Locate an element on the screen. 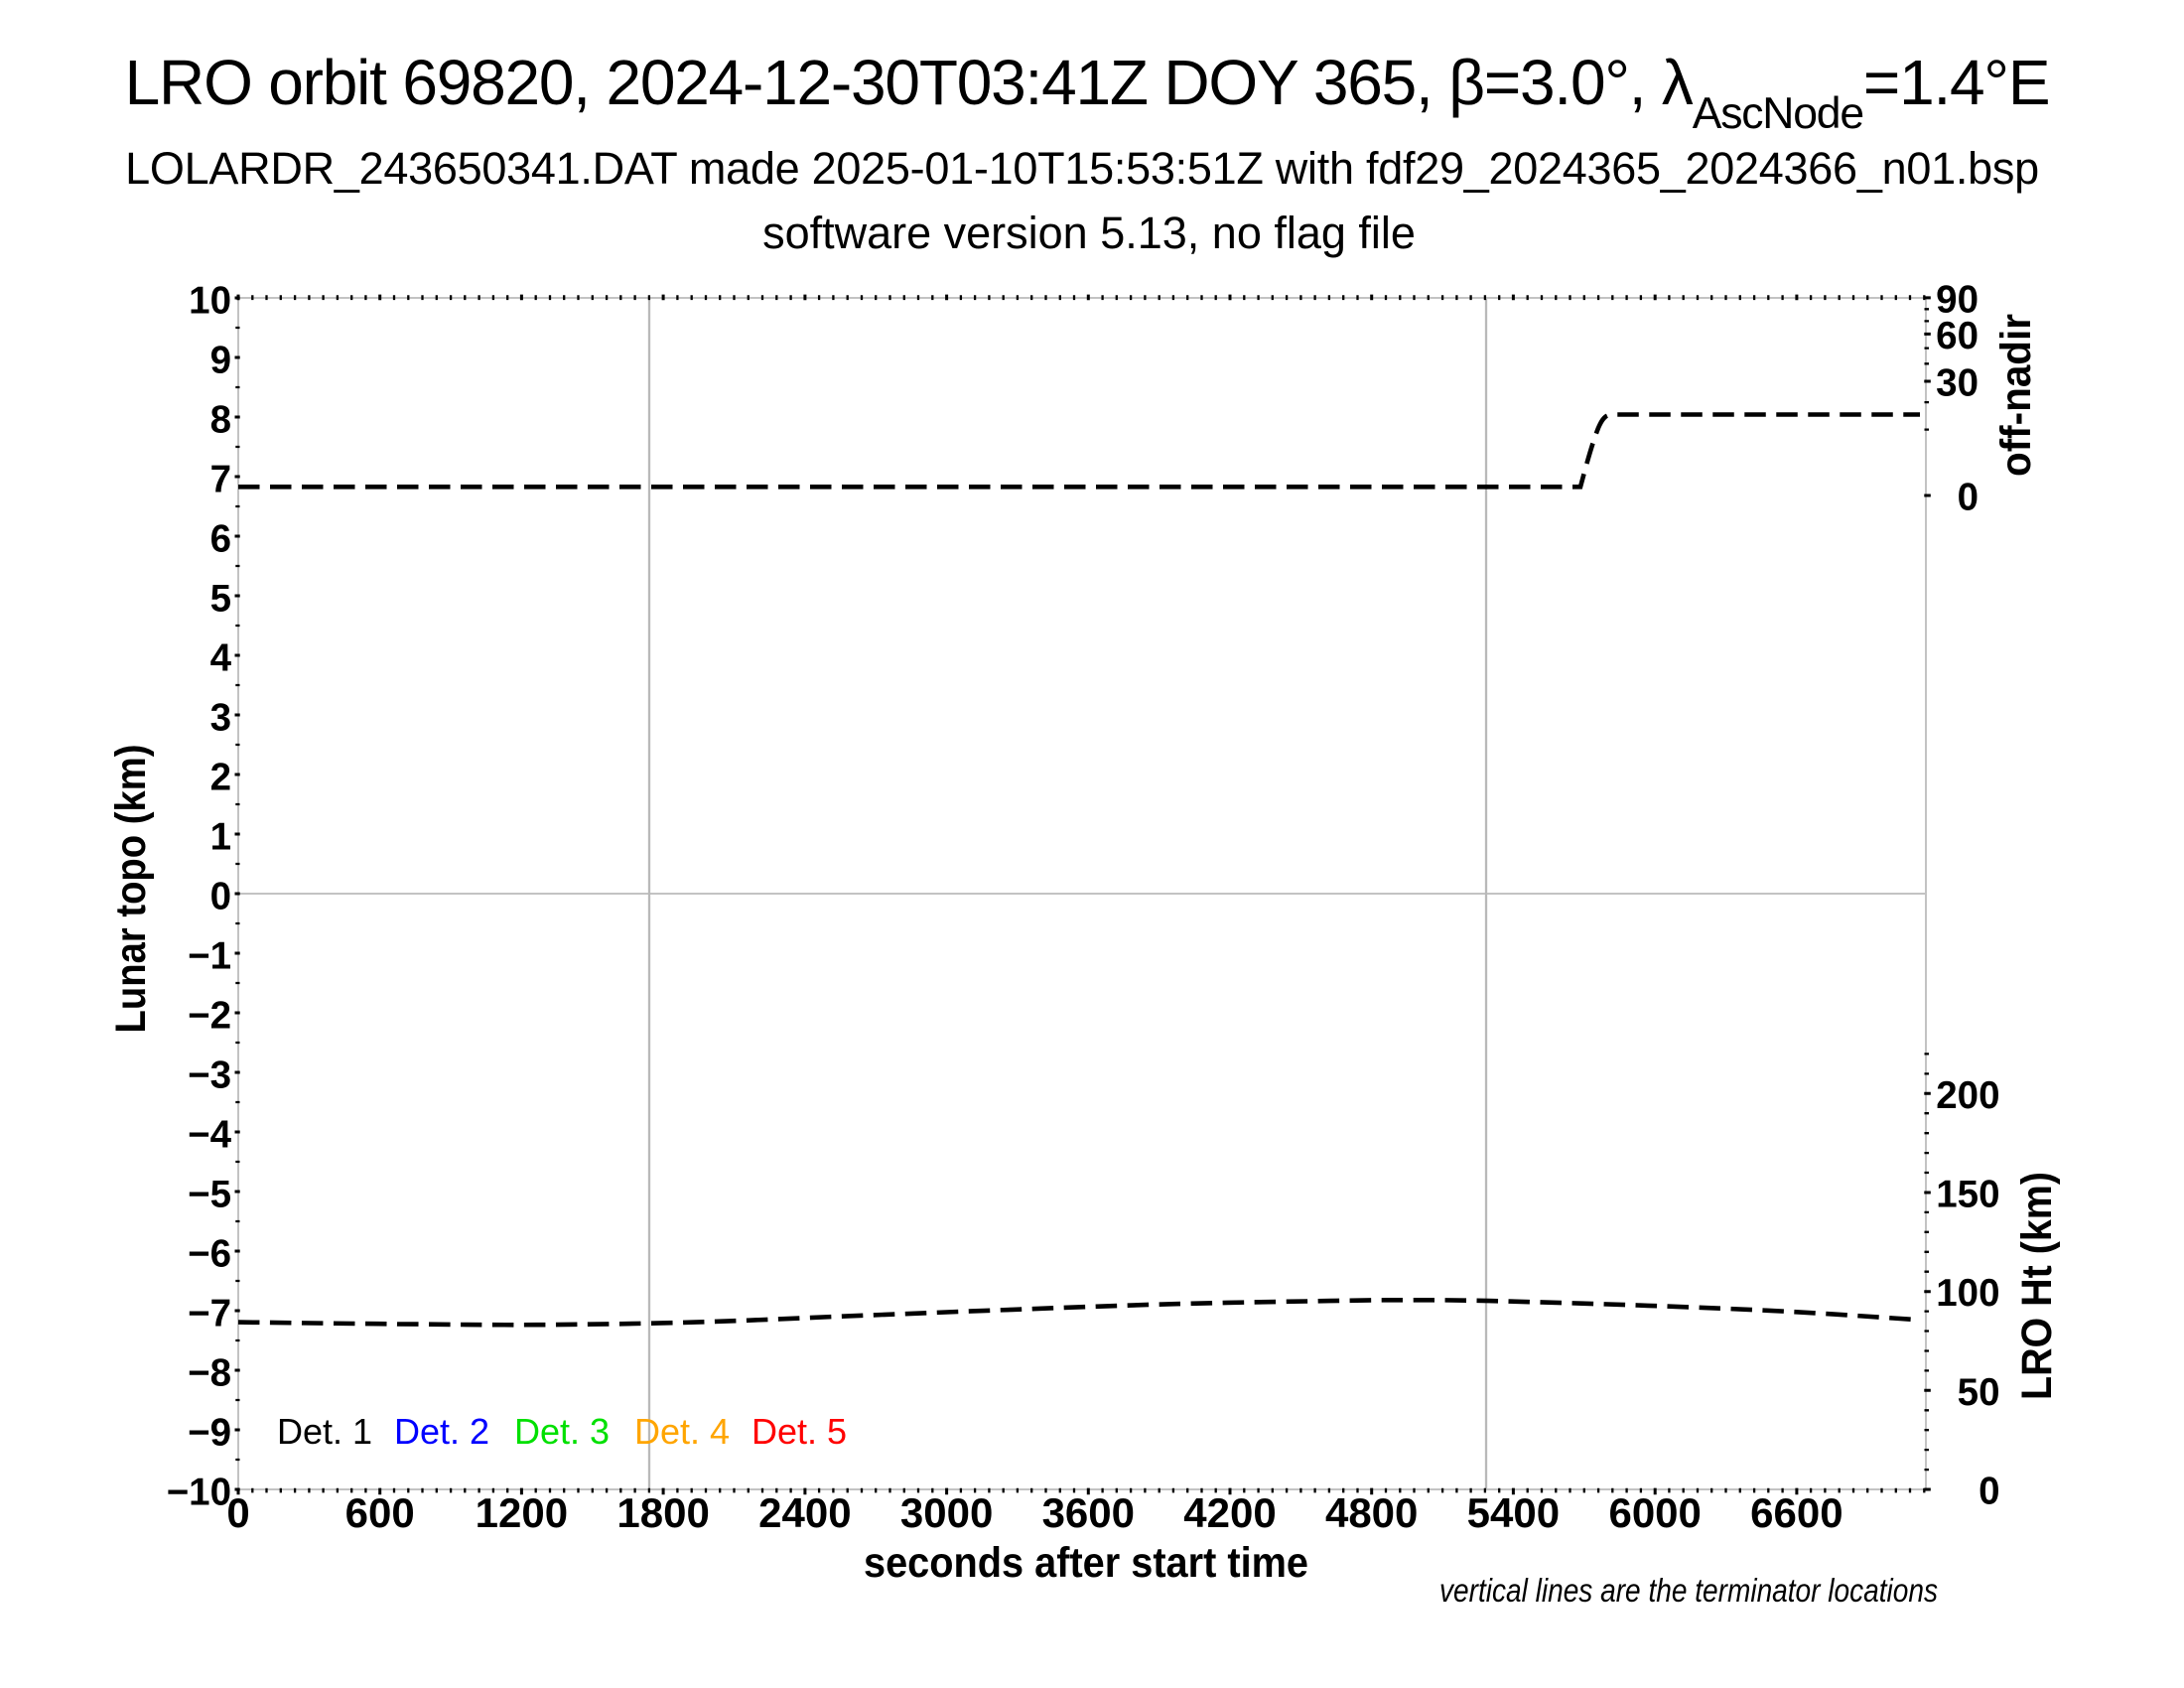 The width and height of the screenshot is (2184, 1688). svg-text: 7 is located at coordinates (220, 480).